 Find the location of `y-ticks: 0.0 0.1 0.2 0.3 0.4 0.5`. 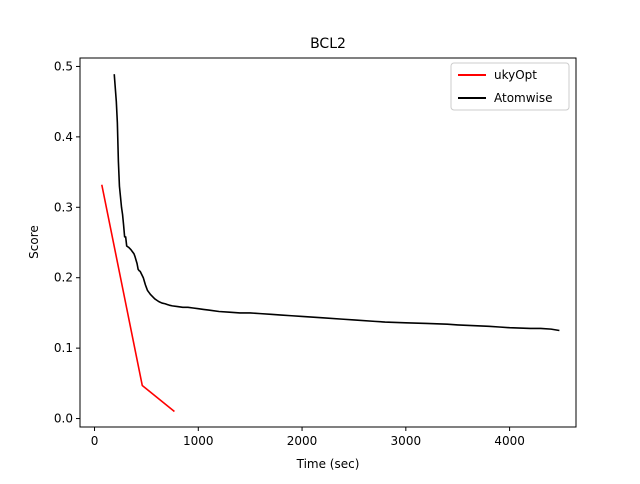

y-ticks: 0.0 0.1 0.2 0.3 0.4 0.5 is located at coordinates (67, 242).